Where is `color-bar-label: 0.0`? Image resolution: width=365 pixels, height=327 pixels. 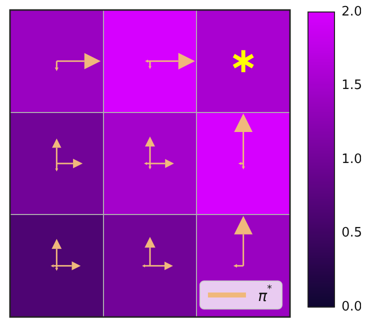
color-bar-label: 0.0 is located at coordinates (352, 306).